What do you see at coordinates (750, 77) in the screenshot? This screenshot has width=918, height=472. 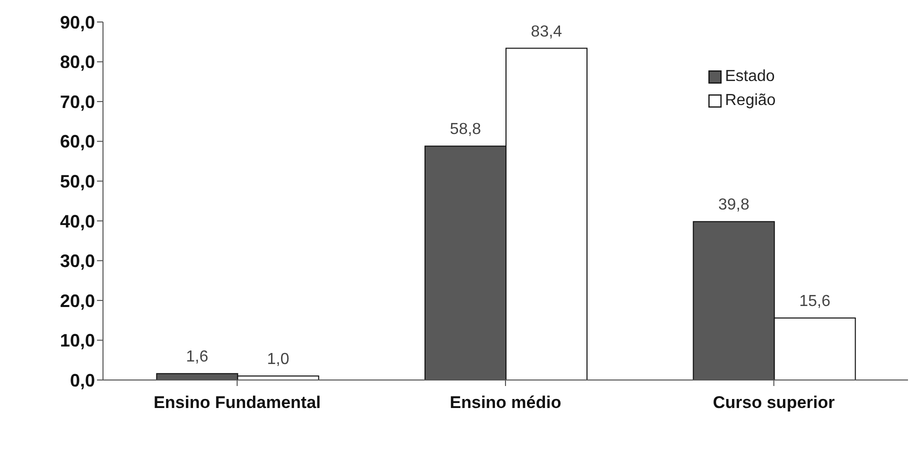 I see `legend-label: Estado` at bounding box center [750, 77].